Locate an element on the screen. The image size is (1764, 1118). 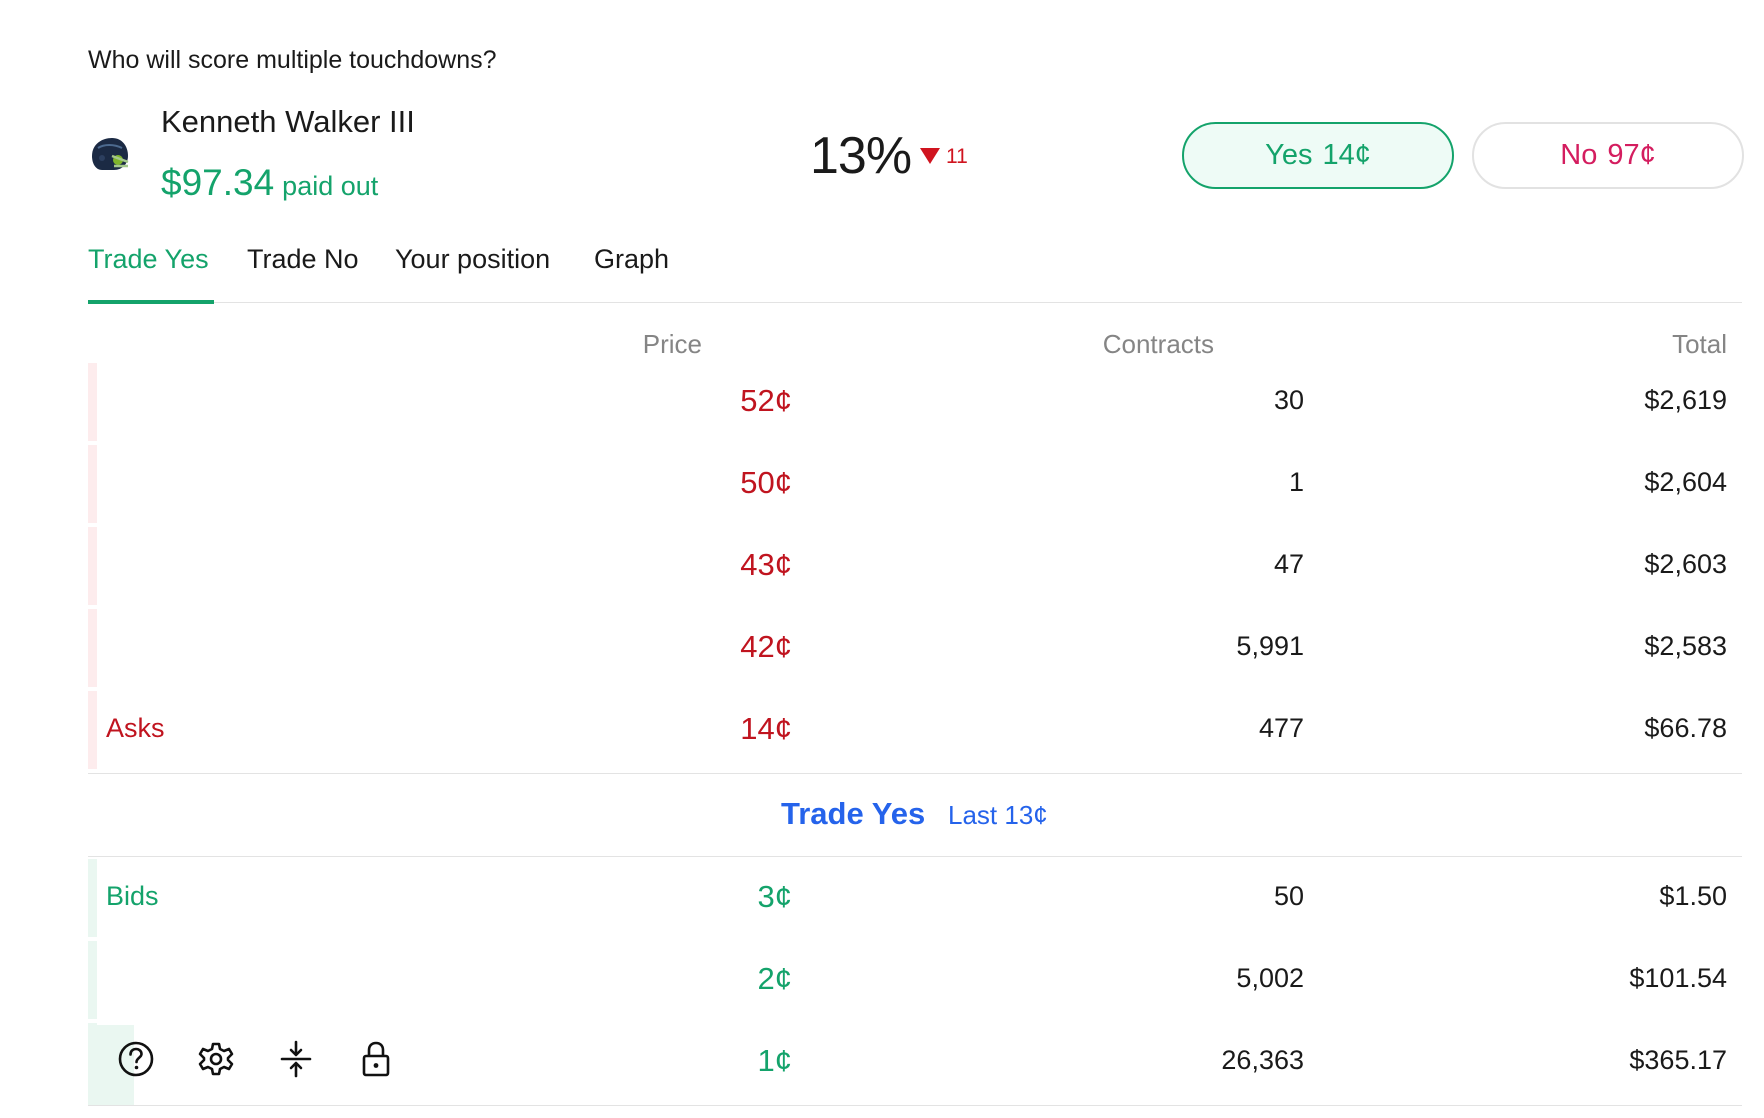
asks-label: Asks is located at coordinates (135, 728).